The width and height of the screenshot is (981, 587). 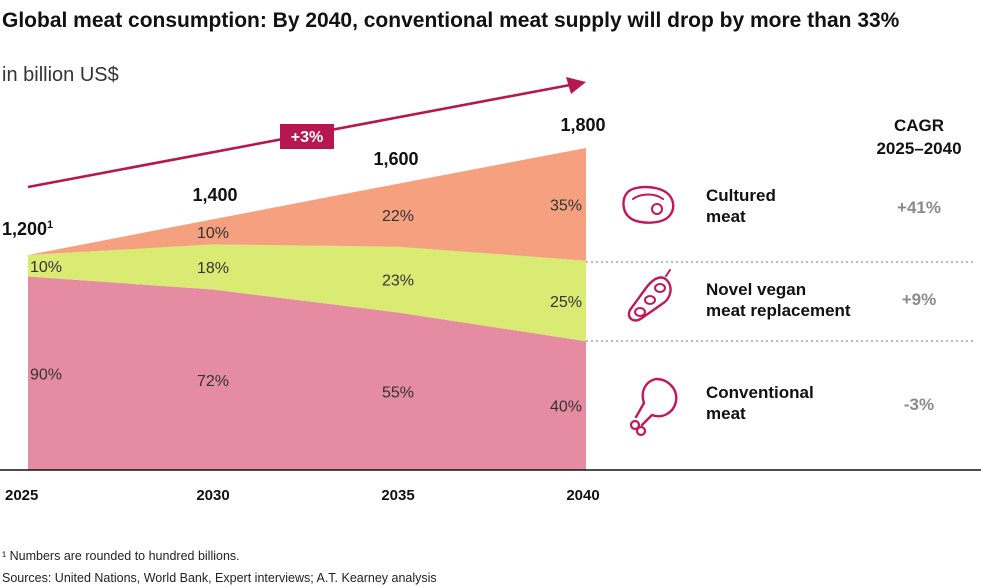 I want to click on legend-row-conventional: Conventional meat -3%, so click(x=781, y=407).